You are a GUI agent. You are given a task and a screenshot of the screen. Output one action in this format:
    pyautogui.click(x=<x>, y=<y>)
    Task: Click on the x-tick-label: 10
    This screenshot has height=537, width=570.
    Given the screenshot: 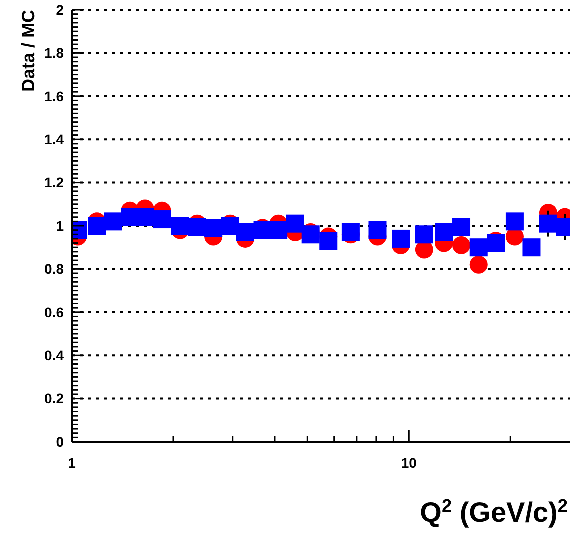 What is the action you would take?
    pyautogui.click(x=409, y=463)
    